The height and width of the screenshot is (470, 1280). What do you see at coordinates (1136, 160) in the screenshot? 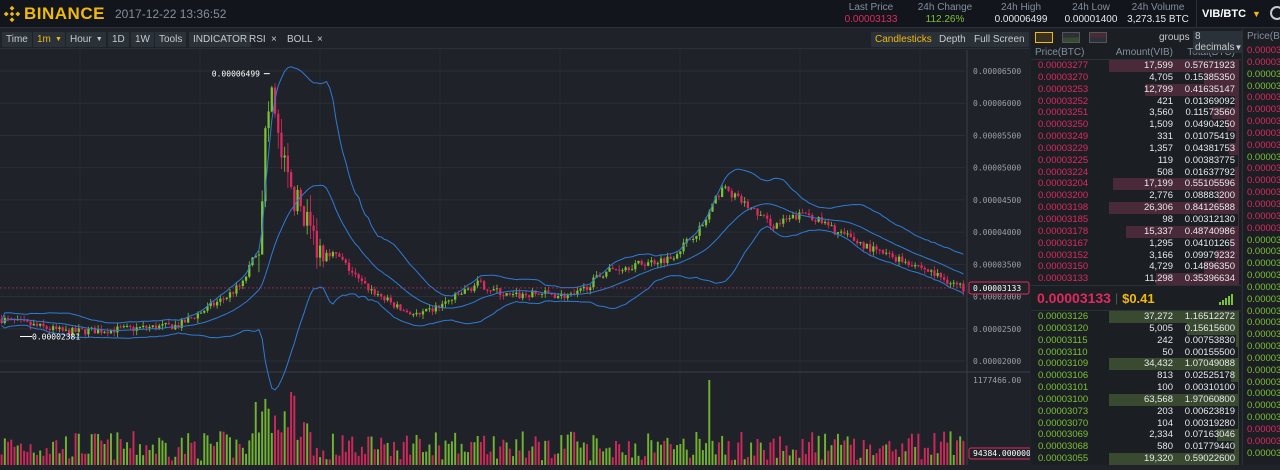
I see `ask-row: 0.00003225 119 0.00383775` at bounding box center [1136, 160].